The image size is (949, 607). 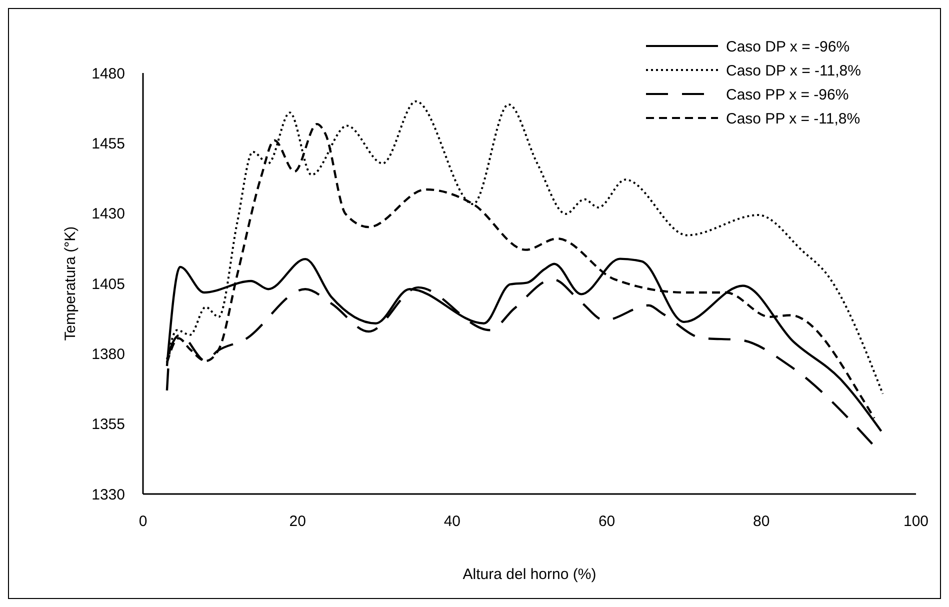 What do you see at coordinates (761, 521) in the screenshot?
I see `x-tick-label: 80` at bounding box center [761, 521].